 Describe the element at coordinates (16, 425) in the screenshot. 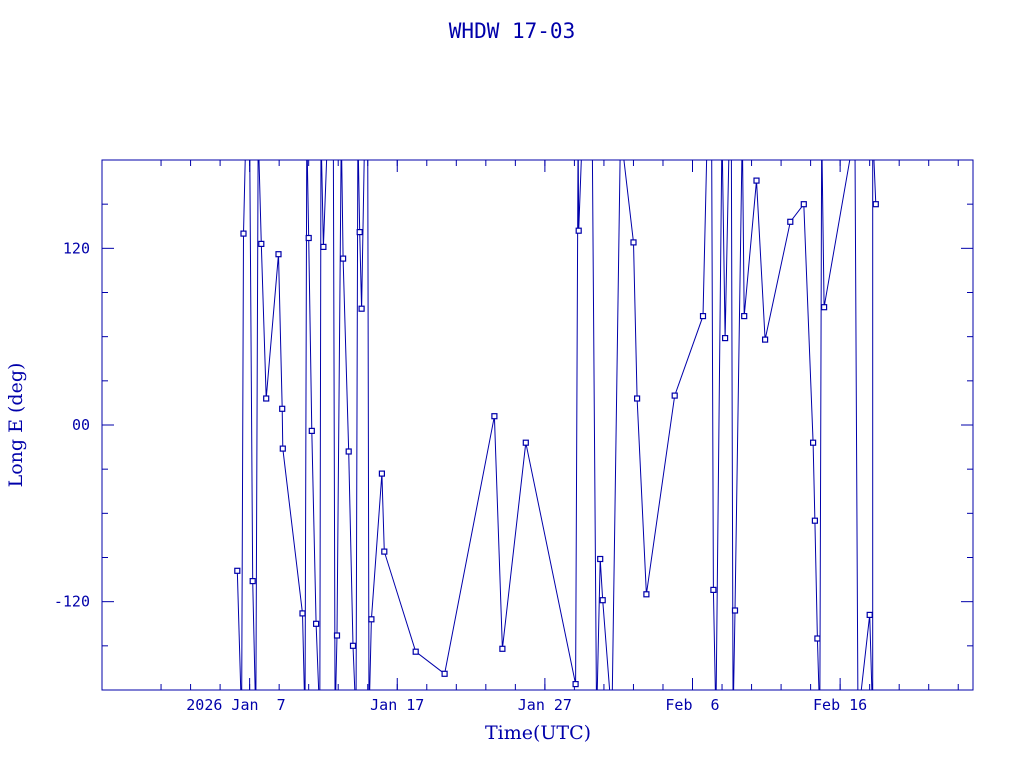

I see `y-axis-label: Long E (deg)` at that location.